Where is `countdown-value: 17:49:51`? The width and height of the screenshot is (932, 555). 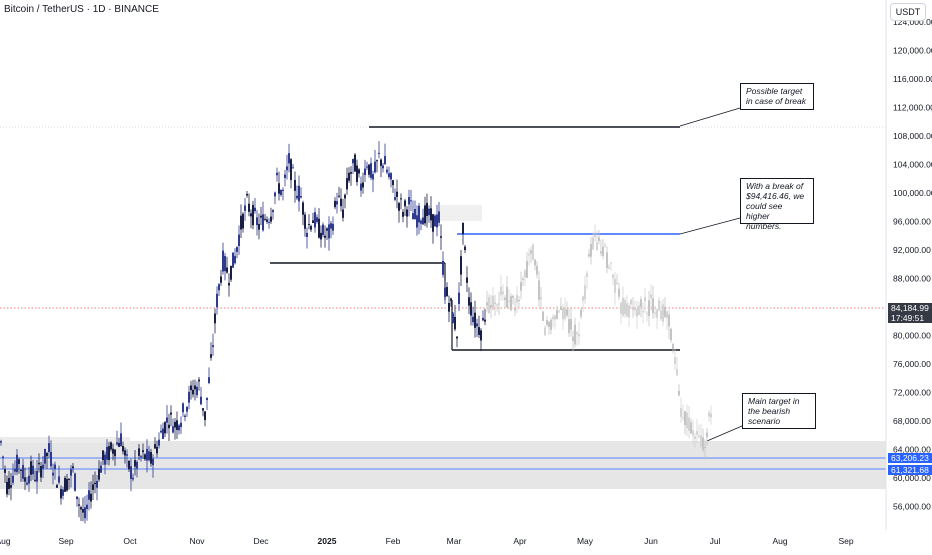 countdown-value: 17:49:51 is located at coordinates (908, 318).